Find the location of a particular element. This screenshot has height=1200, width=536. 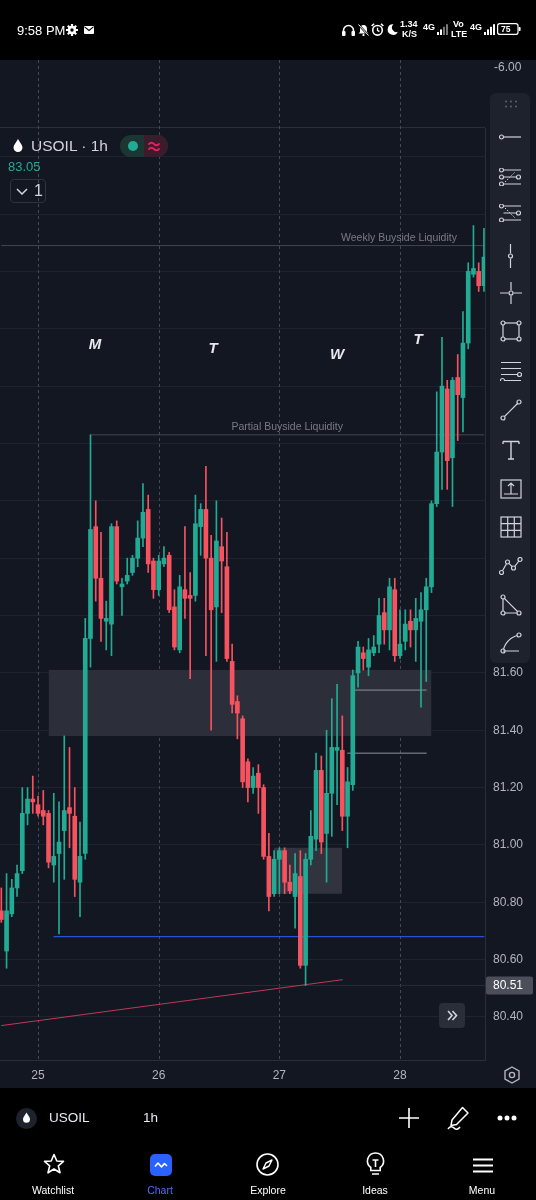

text: 75 is located at coordinates (506, 29).